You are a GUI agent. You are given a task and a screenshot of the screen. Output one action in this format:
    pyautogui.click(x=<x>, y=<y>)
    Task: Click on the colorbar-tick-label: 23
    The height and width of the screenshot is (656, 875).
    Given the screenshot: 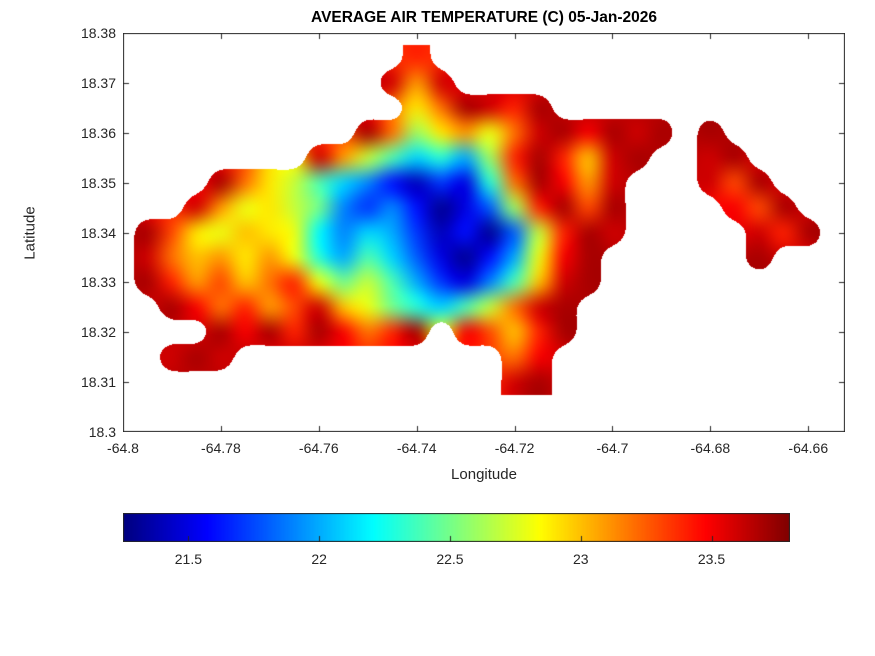 What is the action you would take?
    pyautogui.click(x=580, y=559)
    